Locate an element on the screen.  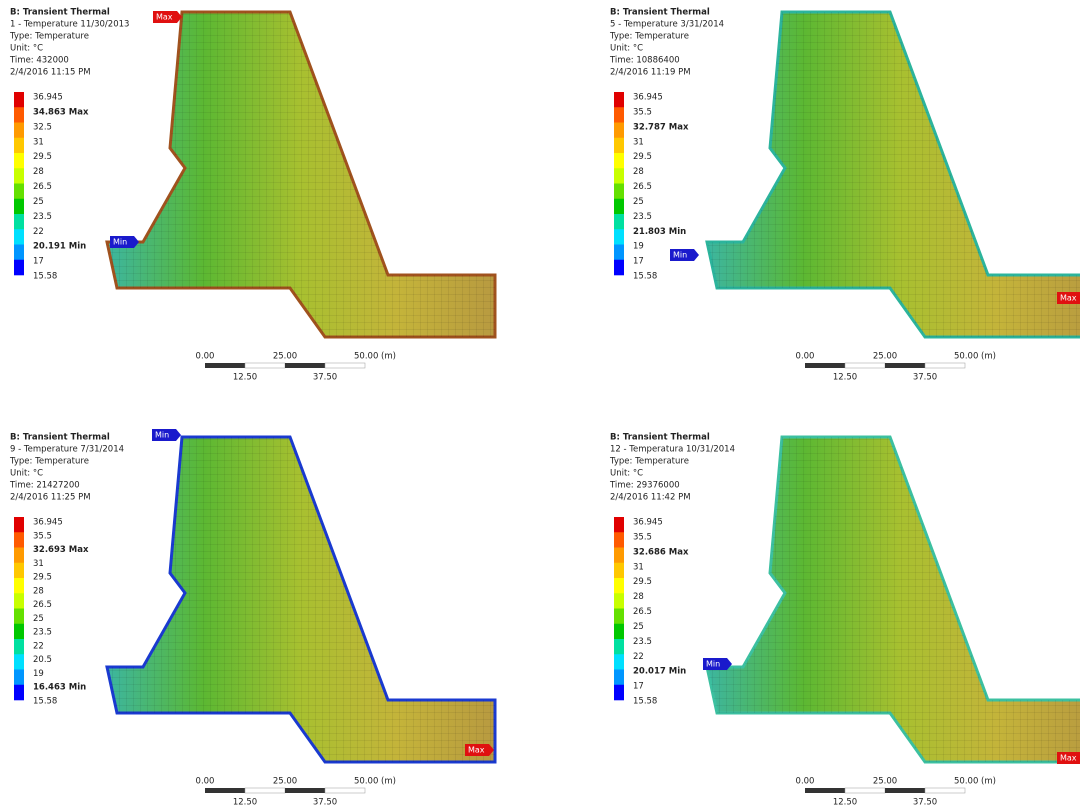
header-line: Time: 29376000 is located at coordinates (644, 486).